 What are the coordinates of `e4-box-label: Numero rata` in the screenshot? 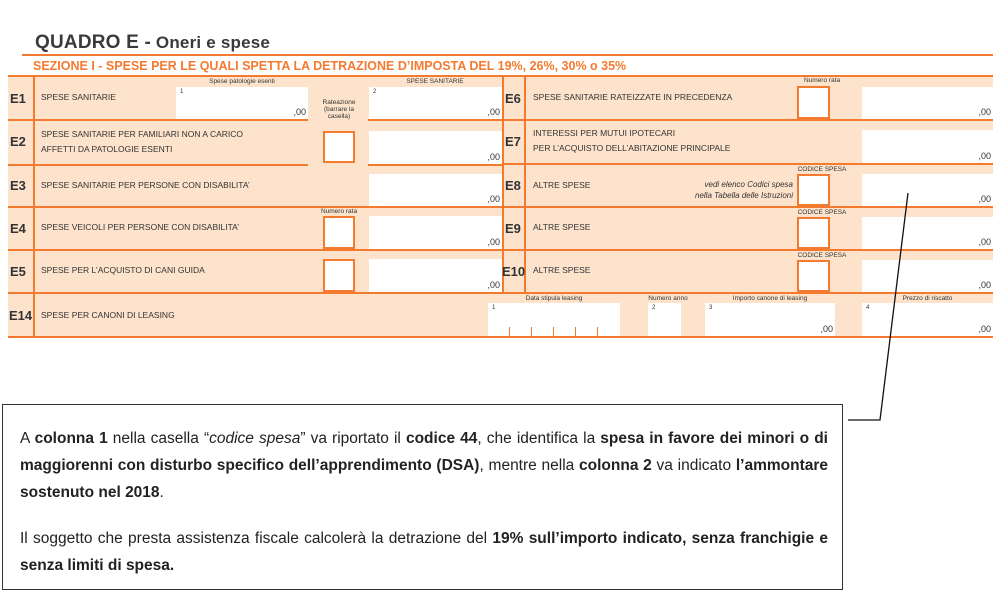 It's located at (339, 211).